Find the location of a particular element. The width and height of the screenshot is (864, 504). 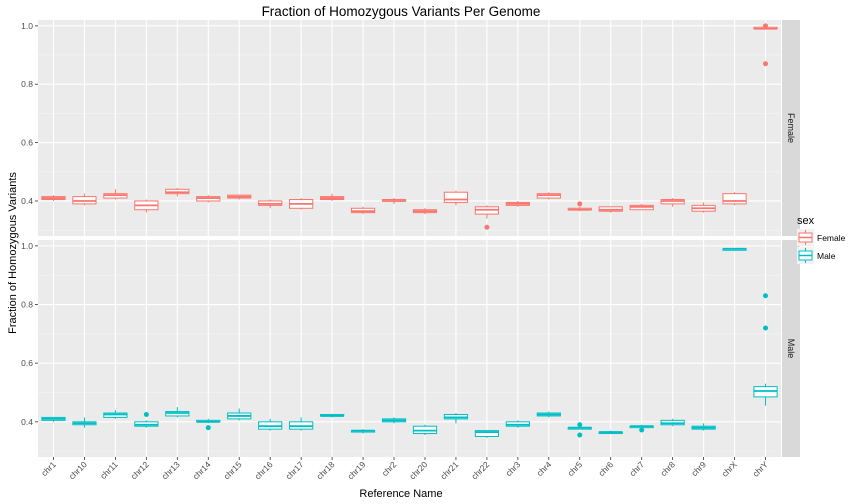

x-tick-label: chr14 is located at coordinates (202, 470).